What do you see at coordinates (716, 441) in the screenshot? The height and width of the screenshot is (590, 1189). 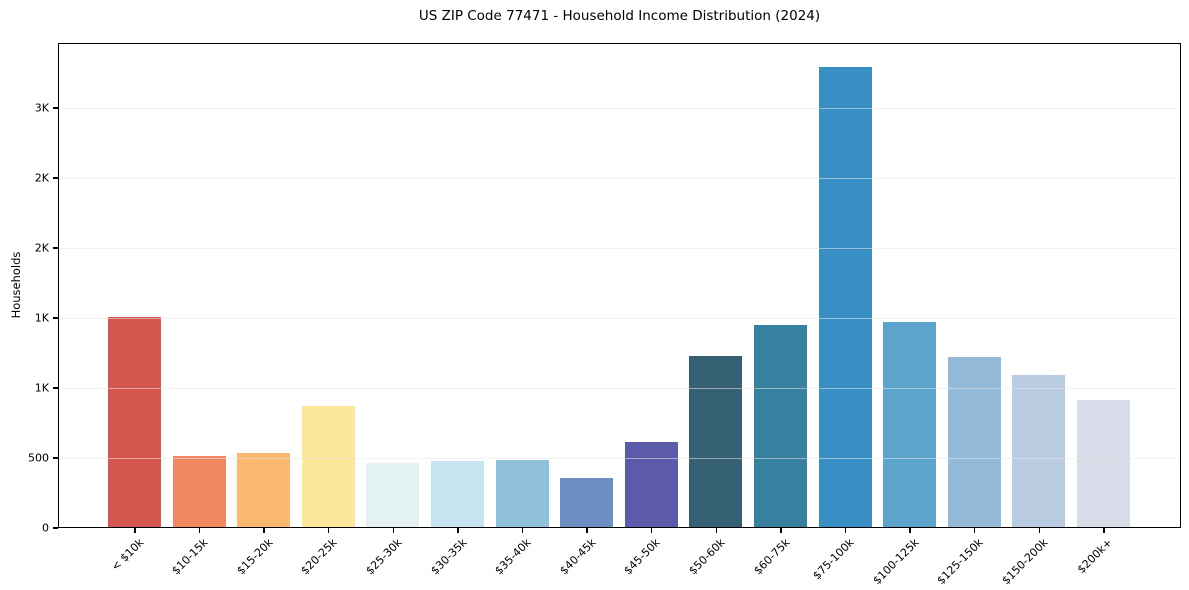 I see `bar-$50-60k` at bounding box center [716, 441].